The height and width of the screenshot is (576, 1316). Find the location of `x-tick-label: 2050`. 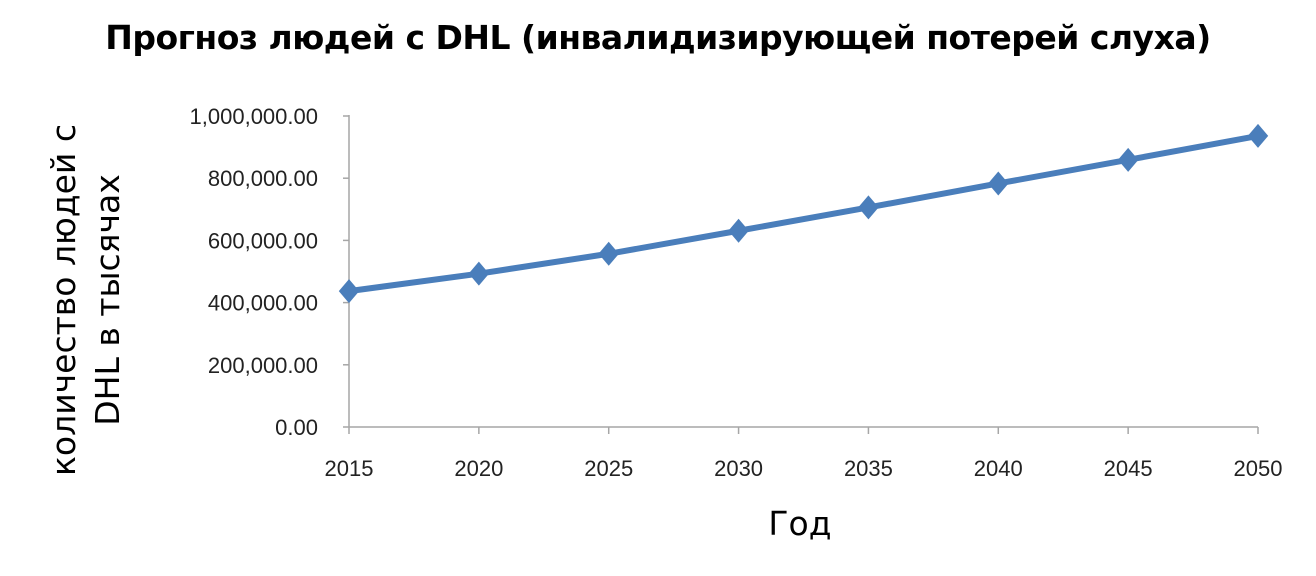

x-tick-label: 2050 is located at coordinates (1258, 468).